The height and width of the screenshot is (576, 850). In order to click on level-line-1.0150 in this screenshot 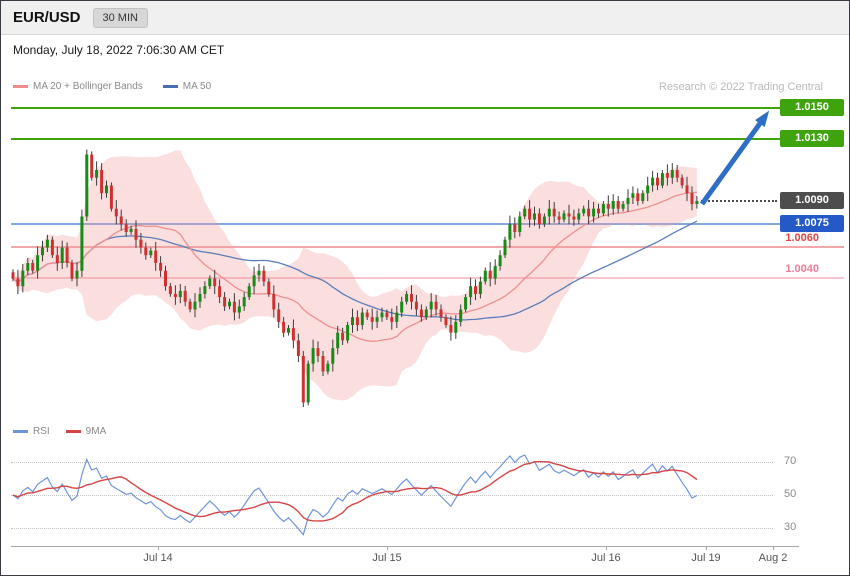, I will do `click(427, 108)`.